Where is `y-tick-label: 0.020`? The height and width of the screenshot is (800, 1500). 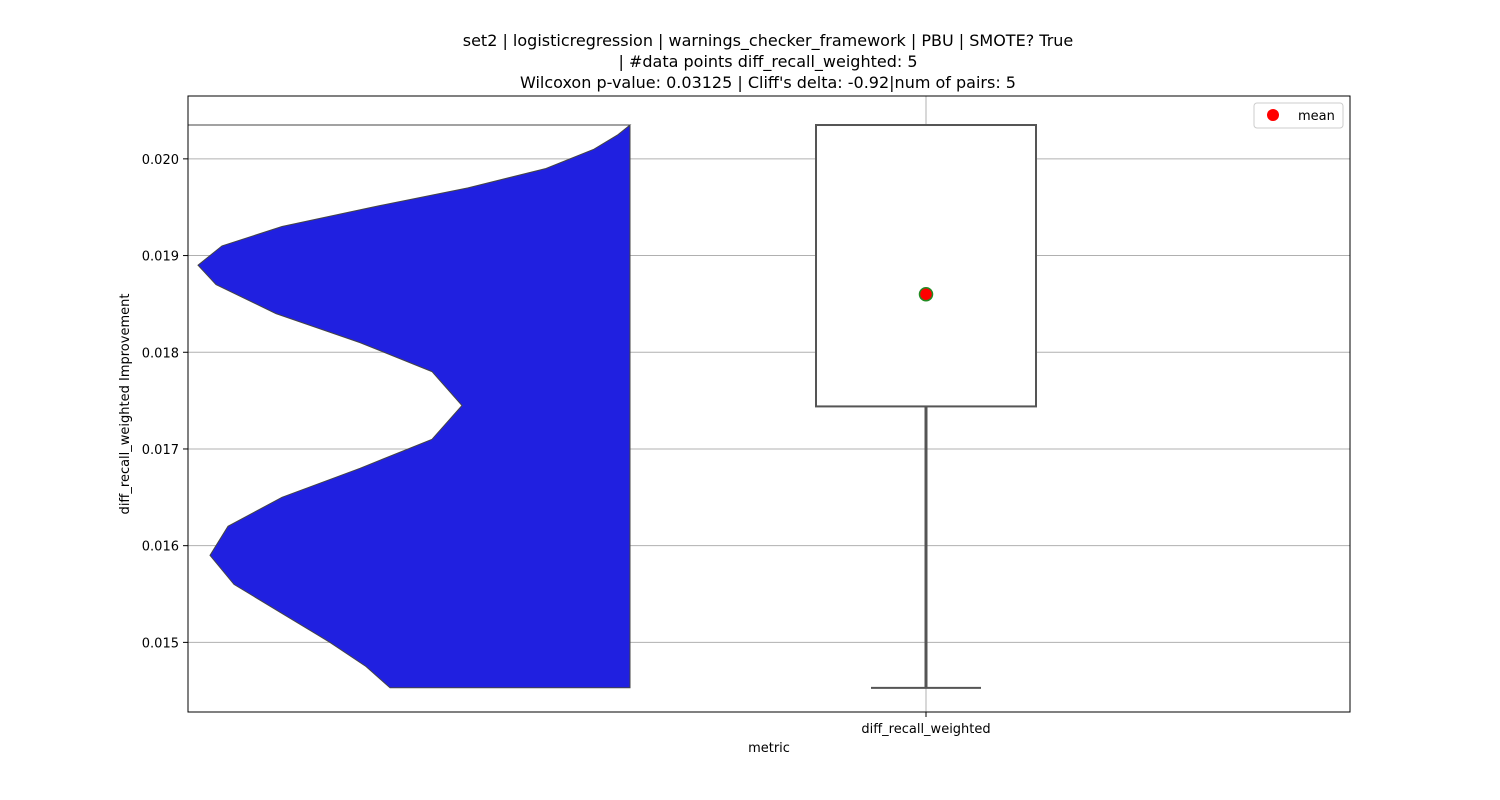 y-tick-label: 0.020 is located at coordinates (160, 160).